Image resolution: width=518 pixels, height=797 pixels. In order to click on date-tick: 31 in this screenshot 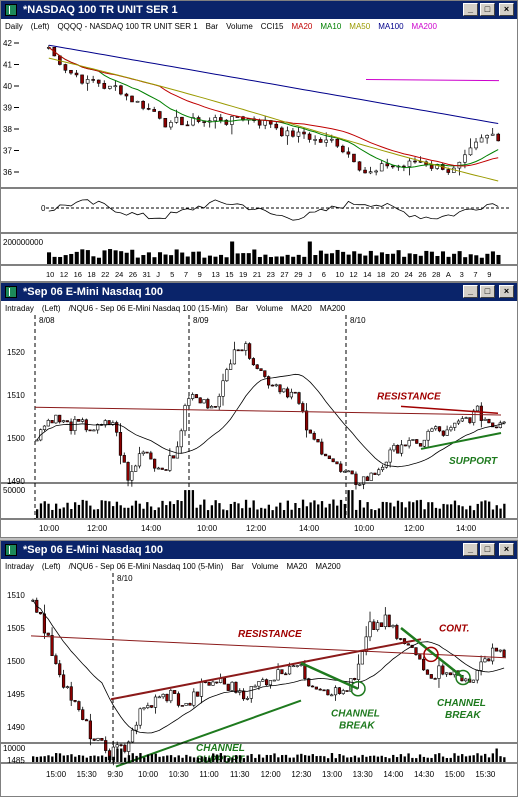, I will do `click(147, 274)`.